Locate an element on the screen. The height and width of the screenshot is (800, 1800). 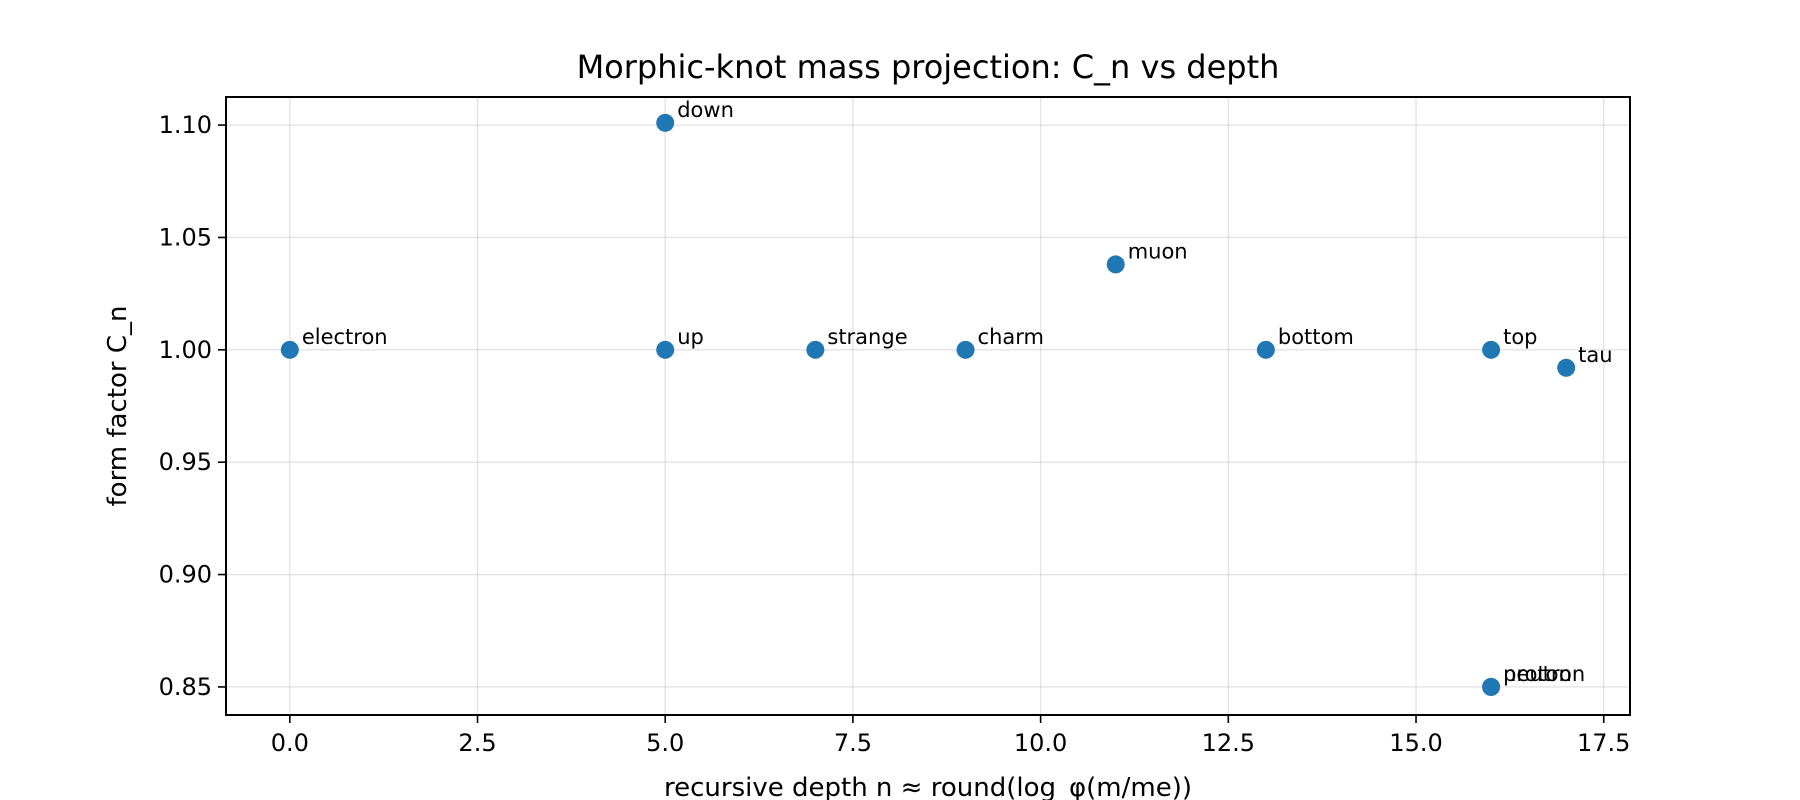
x-tick-label: 10.0 is located at coordinates (1040, 743).